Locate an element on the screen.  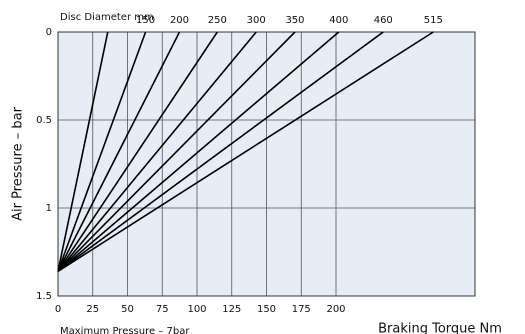
series-label: 350 is located at coordinates (294, 20).